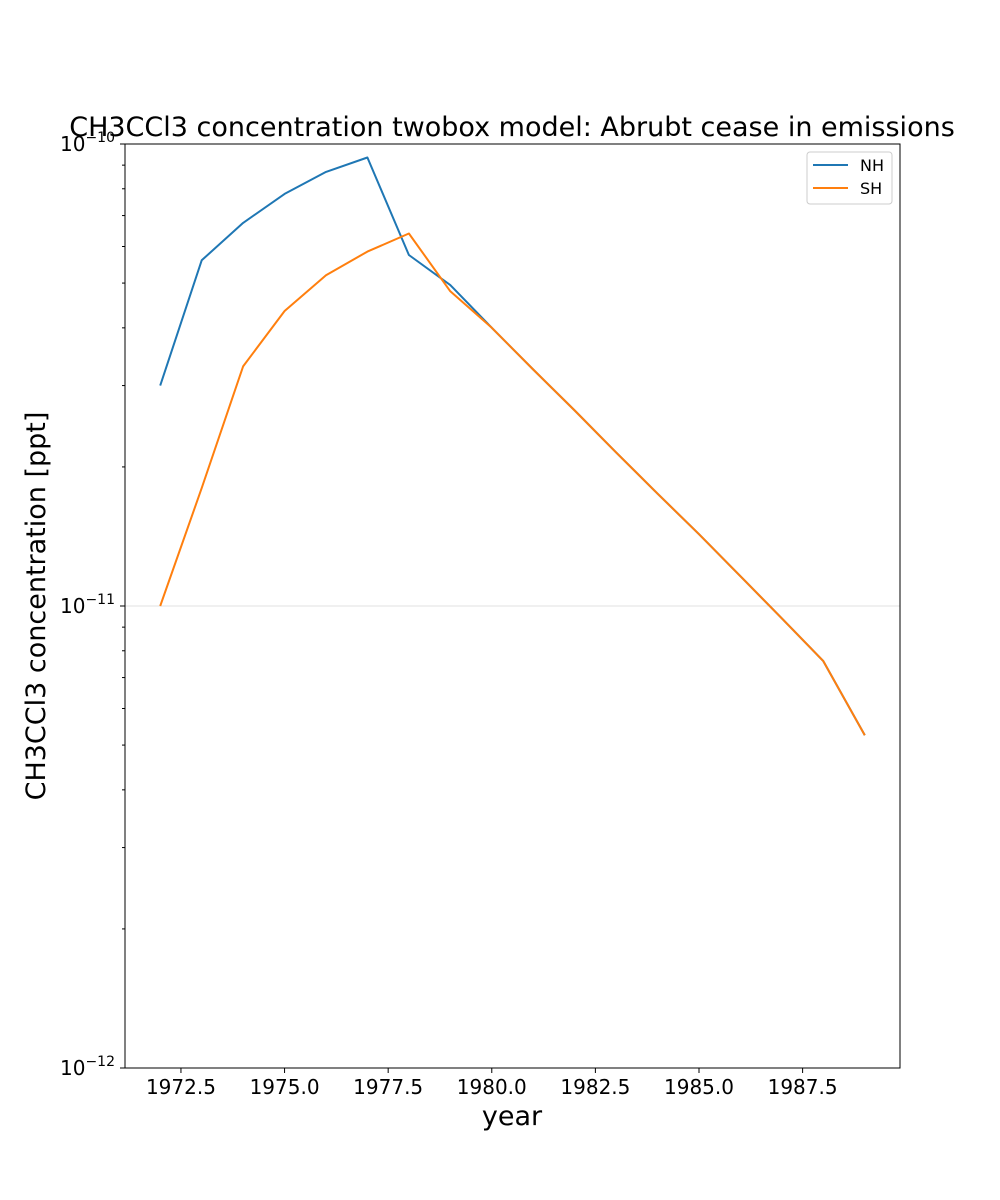 The image size is (1000, 1200). Describe the element at coordinates (872, 165) in the screenshot. I see `legend-label-nh: NH` at that location.